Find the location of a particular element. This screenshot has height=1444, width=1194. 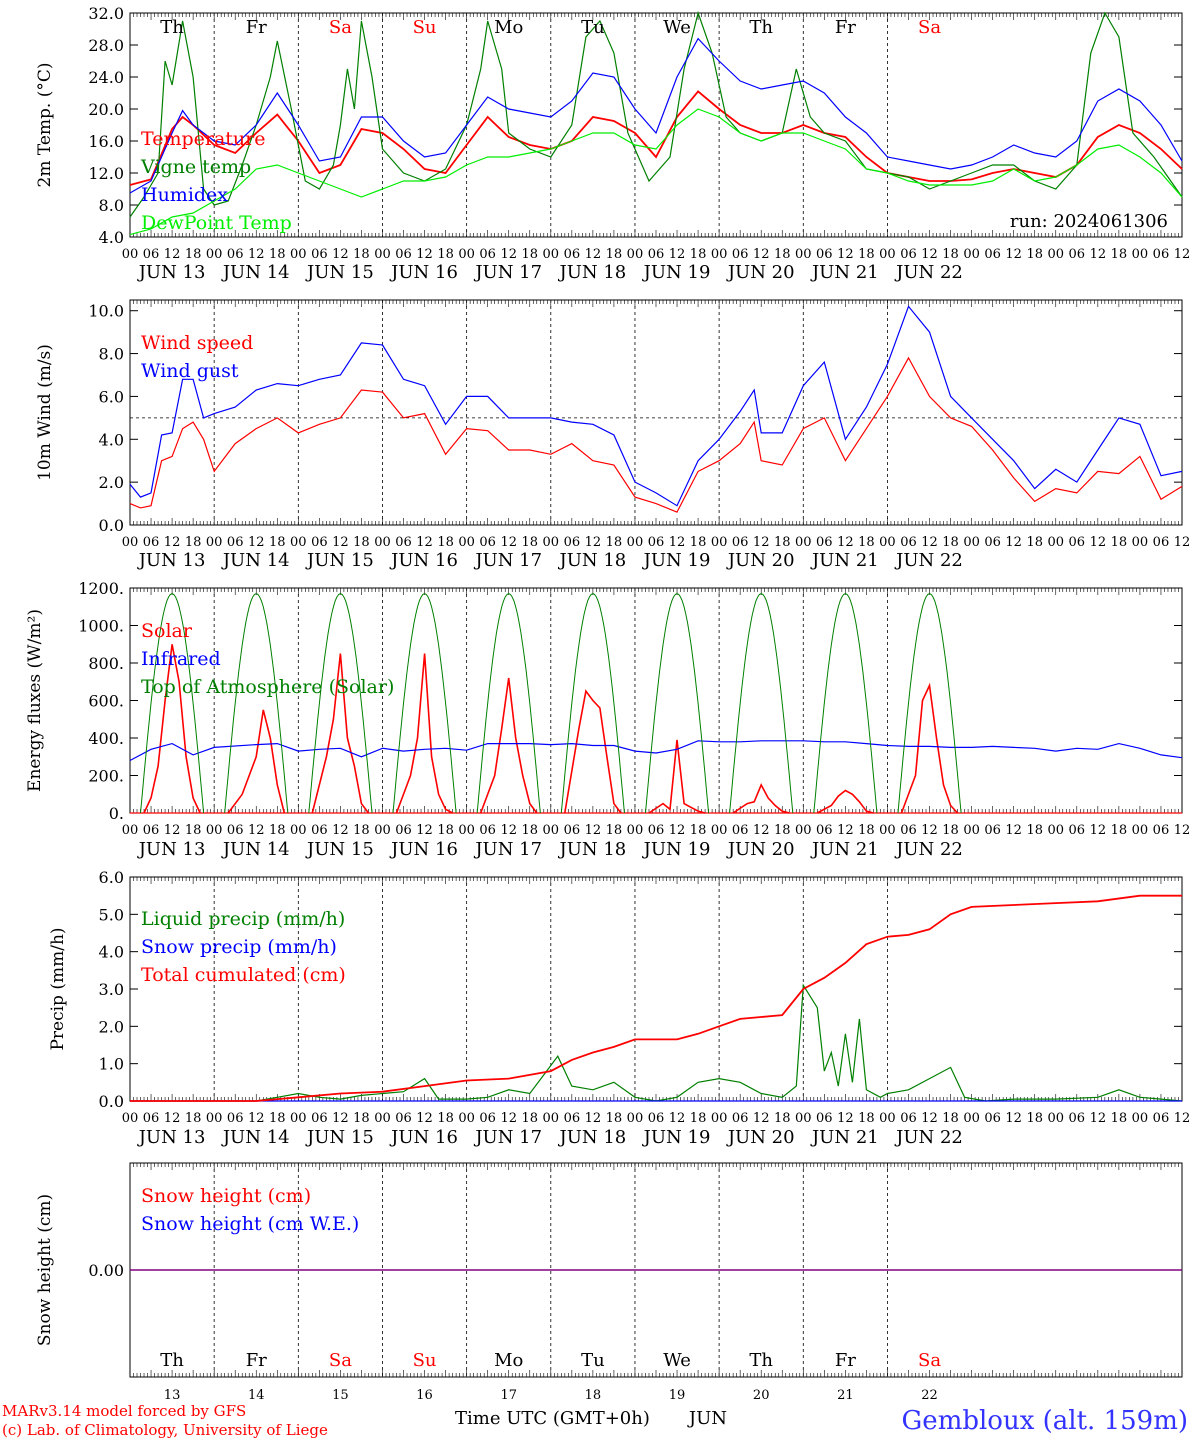

weekday-label-top: Tu is located at coordinates (593, 27).